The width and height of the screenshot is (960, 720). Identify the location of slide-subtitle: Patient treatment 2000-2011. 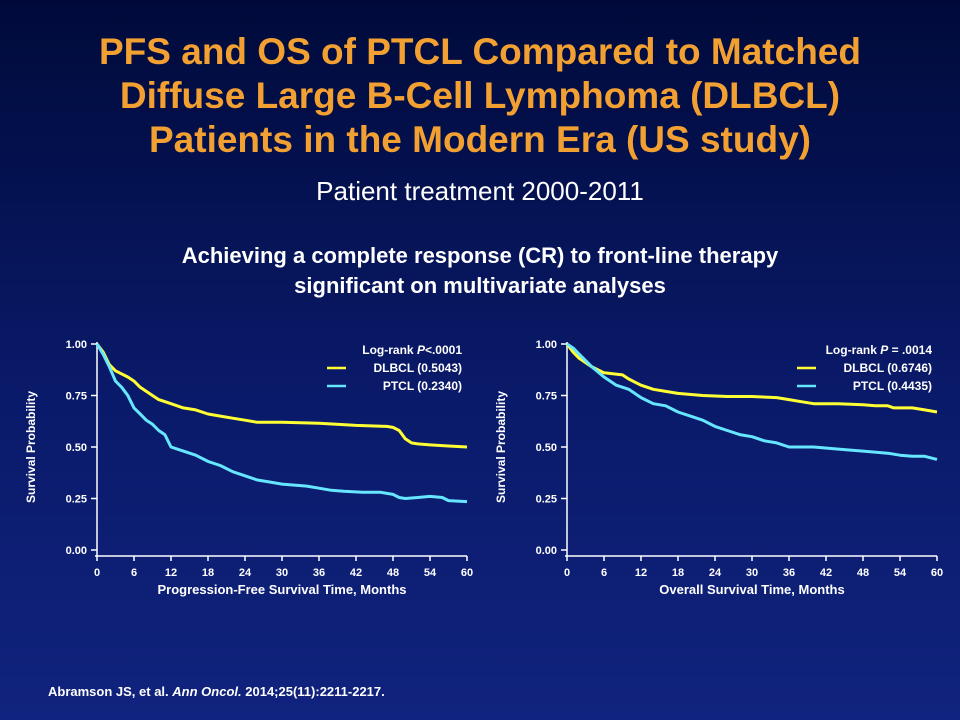
(480, 191).